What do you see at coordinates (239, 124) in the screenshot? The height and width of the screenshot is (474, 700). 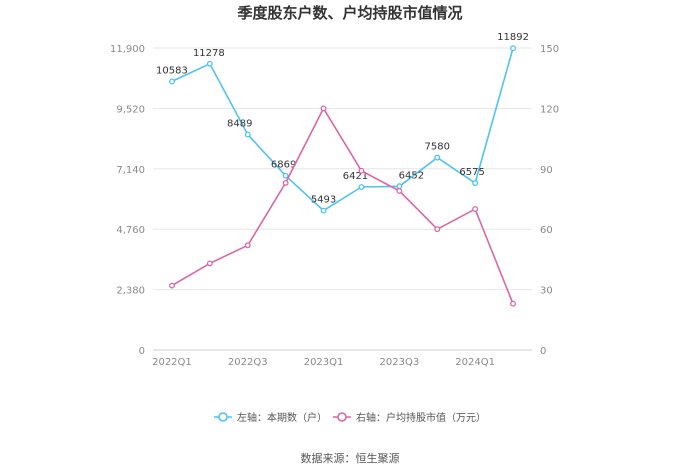 I see `data-label: 8489` at bounding box center [239, 124].